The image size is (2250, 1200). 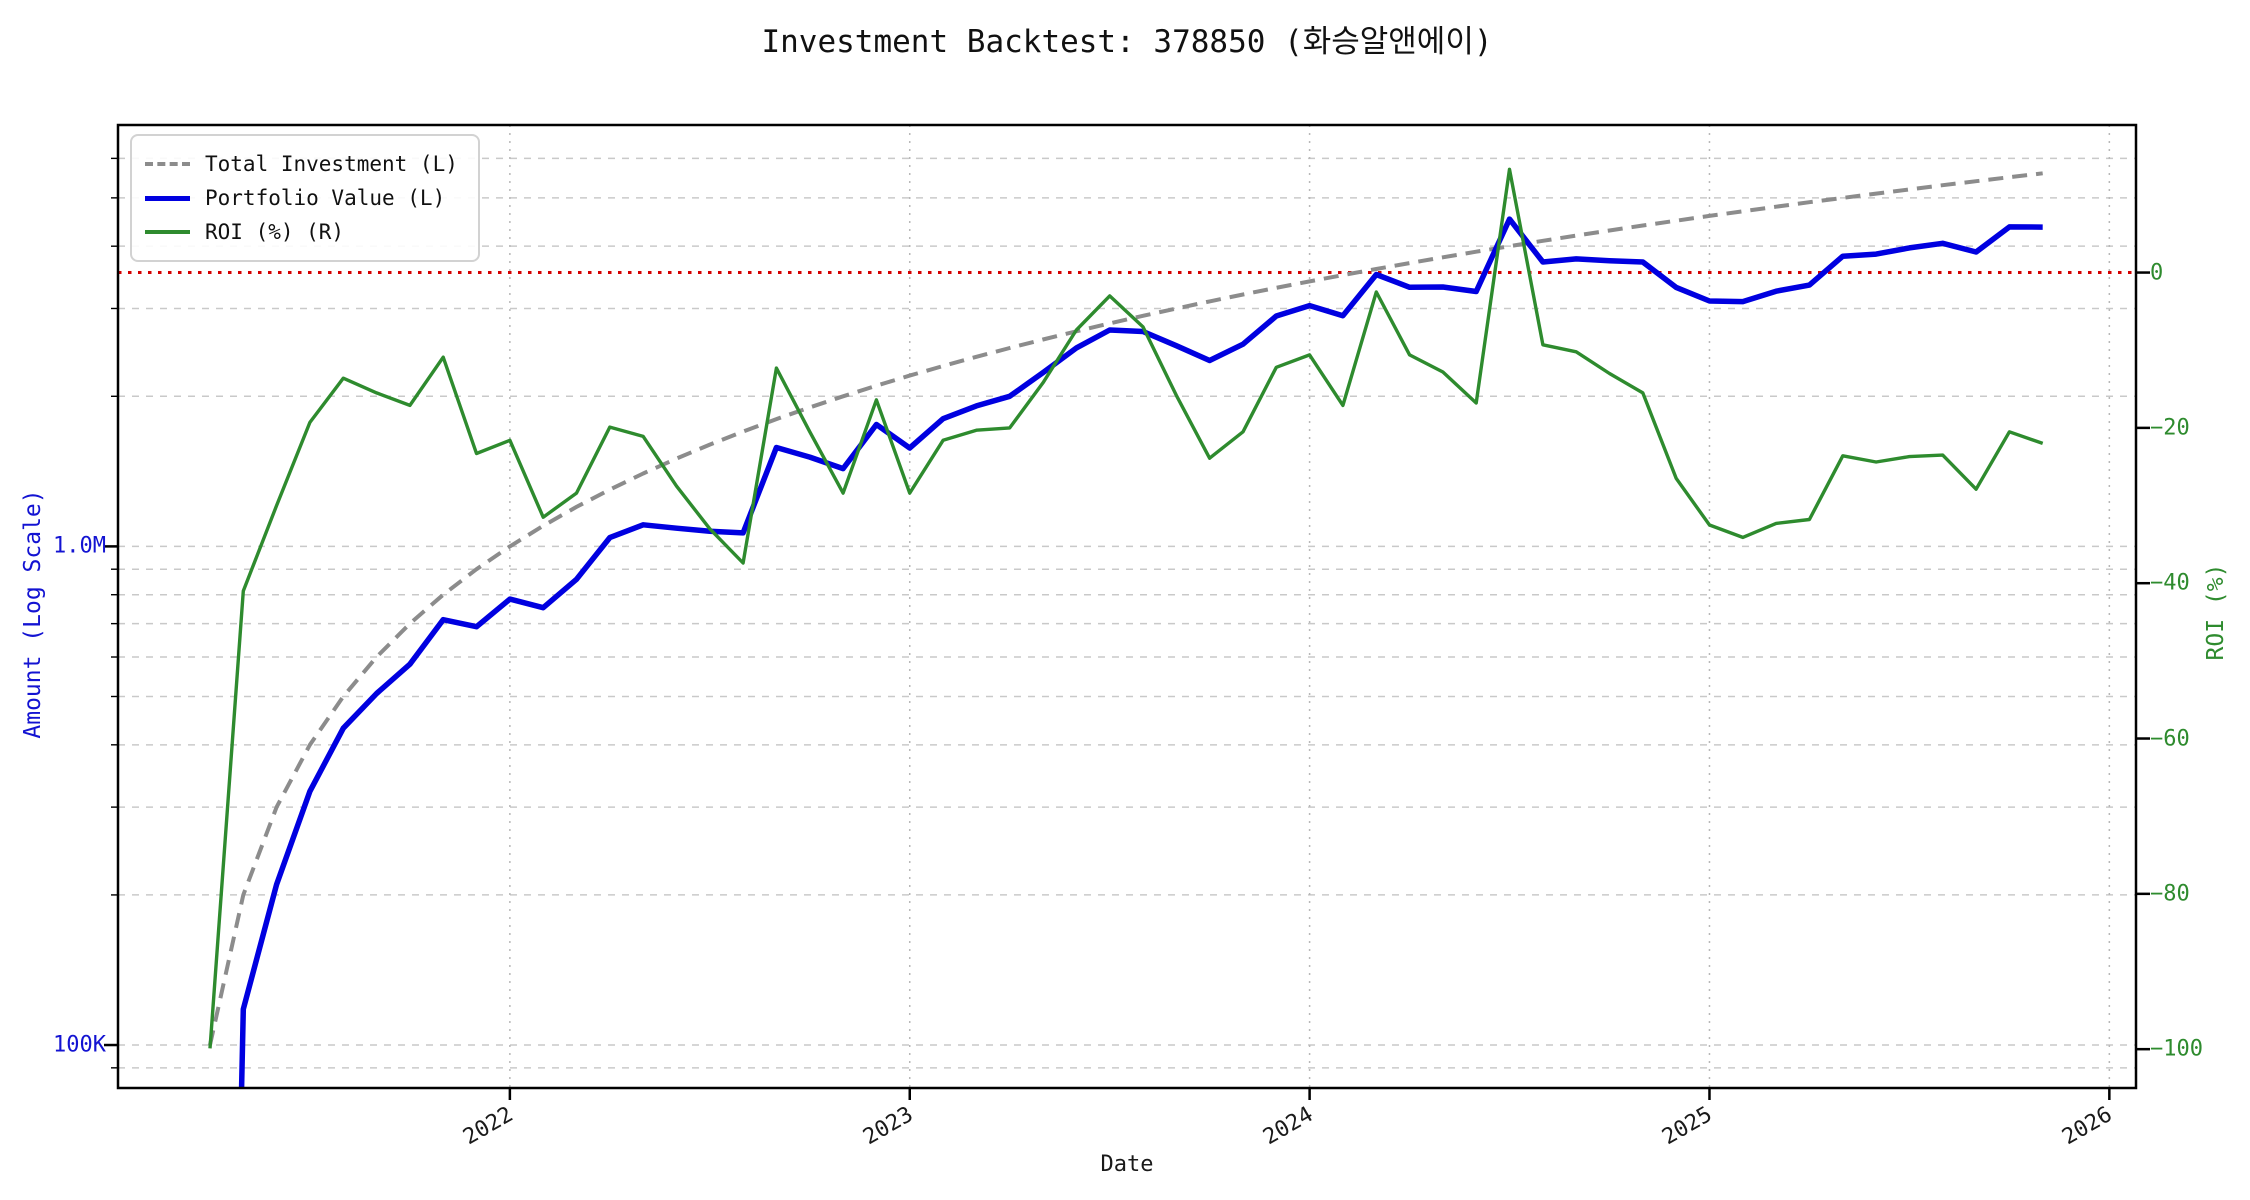 I want to click on right-axis-tick: −80, so click(x=2170, y=894).